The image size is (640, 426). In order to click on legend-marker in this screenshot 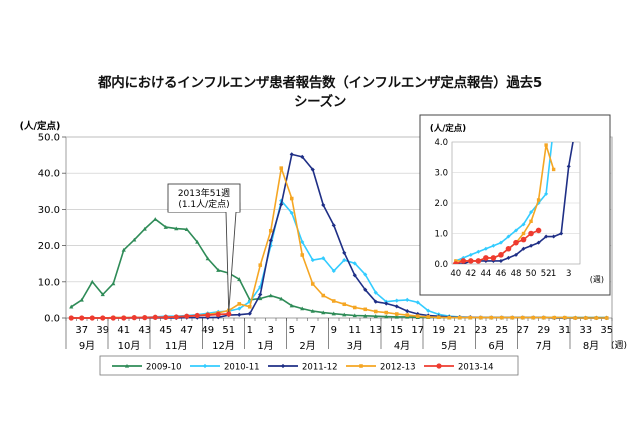, I will do `click(283, 366)`.